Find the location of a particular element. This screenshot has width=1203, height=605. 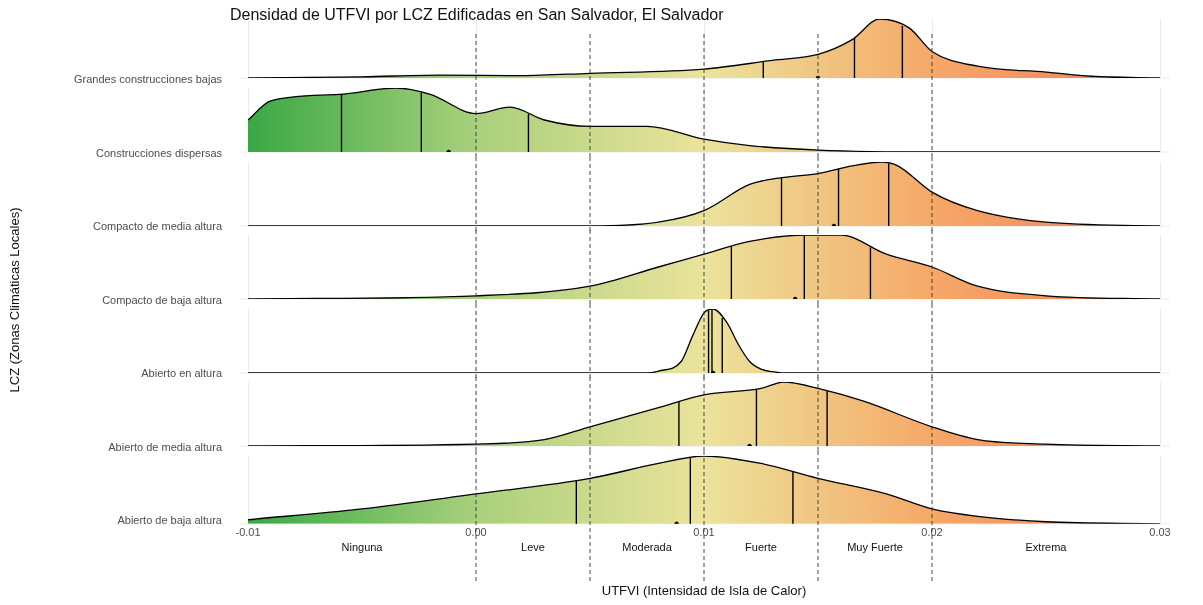

y-axis-title: Compacto de media altura is located at coordinates (157, 226).